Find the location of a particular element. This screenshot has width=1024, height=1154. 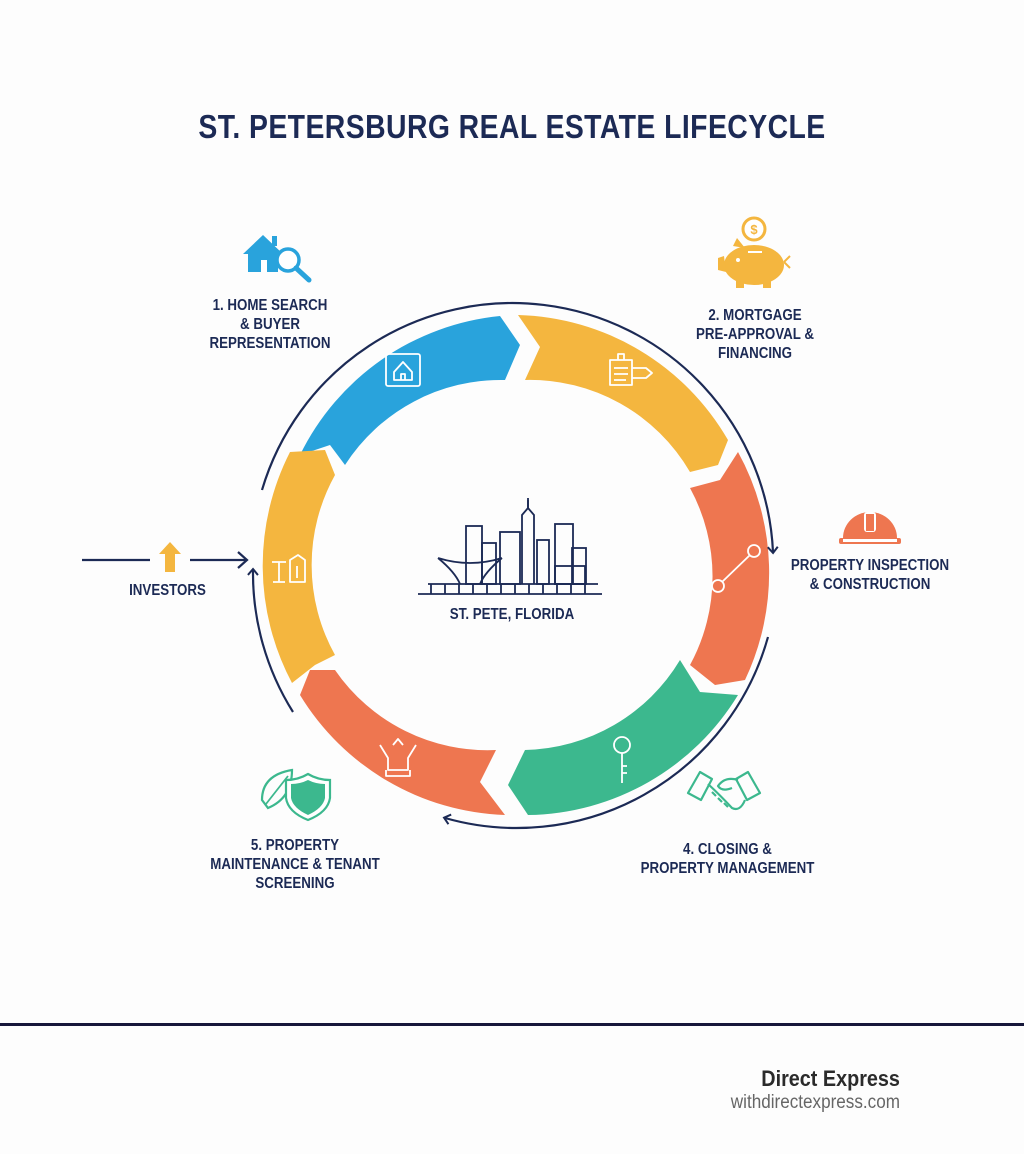

ring-segment-5-maintenance is located at coordinates (402, 742).